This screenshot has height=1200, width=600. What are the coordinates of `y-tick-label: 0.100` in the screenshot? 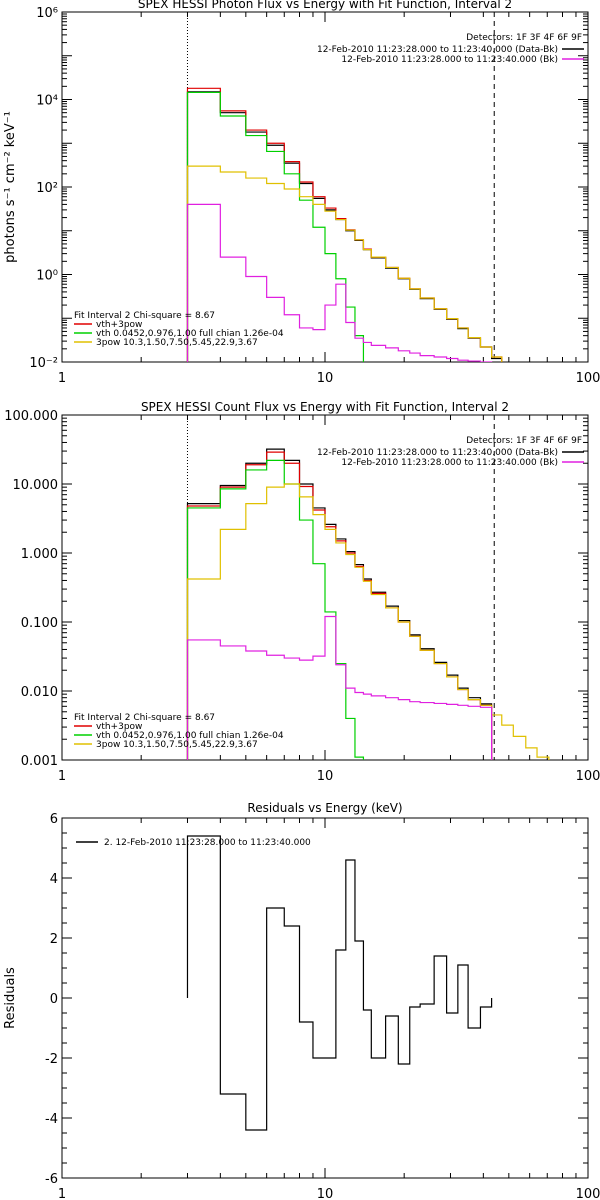 It's located at (39, 623).